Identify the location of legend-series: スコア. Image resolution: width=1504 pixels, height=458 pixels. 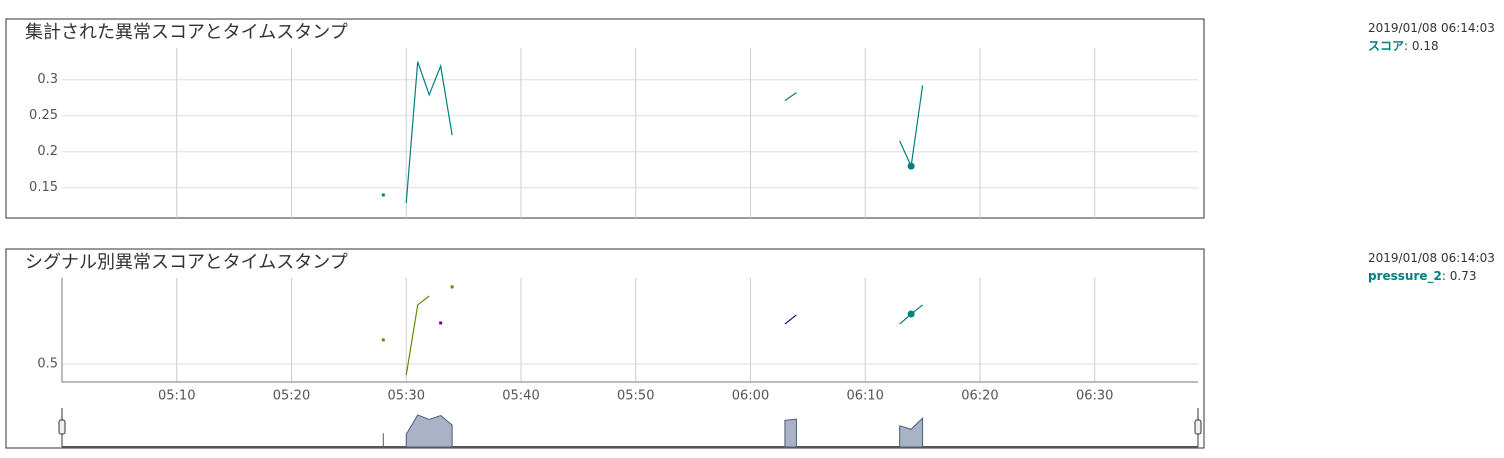
(1386, 46).